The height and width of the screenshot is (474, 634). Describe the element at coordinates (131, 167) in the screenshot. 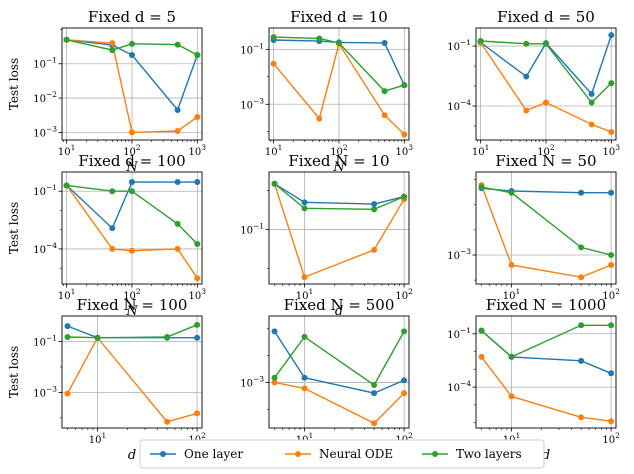

I see `x-axis-label: N` at that location.